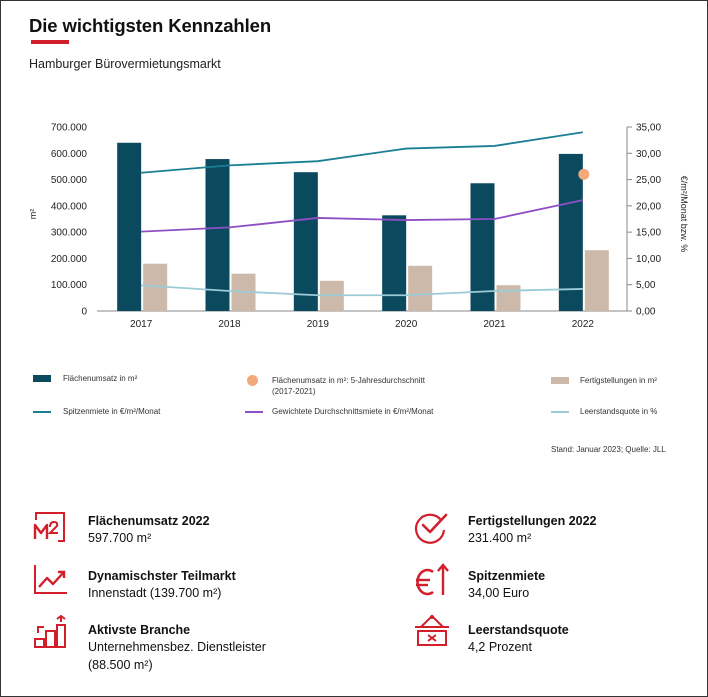  I want to click on x-tick-label: 2021, so click(494, 324).